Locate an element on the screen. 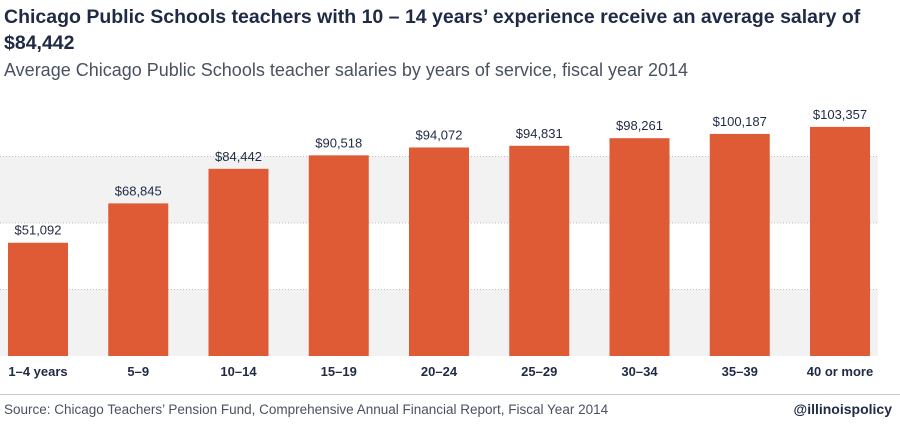  category-label: 5–9 is located at coordinates (138, 371).